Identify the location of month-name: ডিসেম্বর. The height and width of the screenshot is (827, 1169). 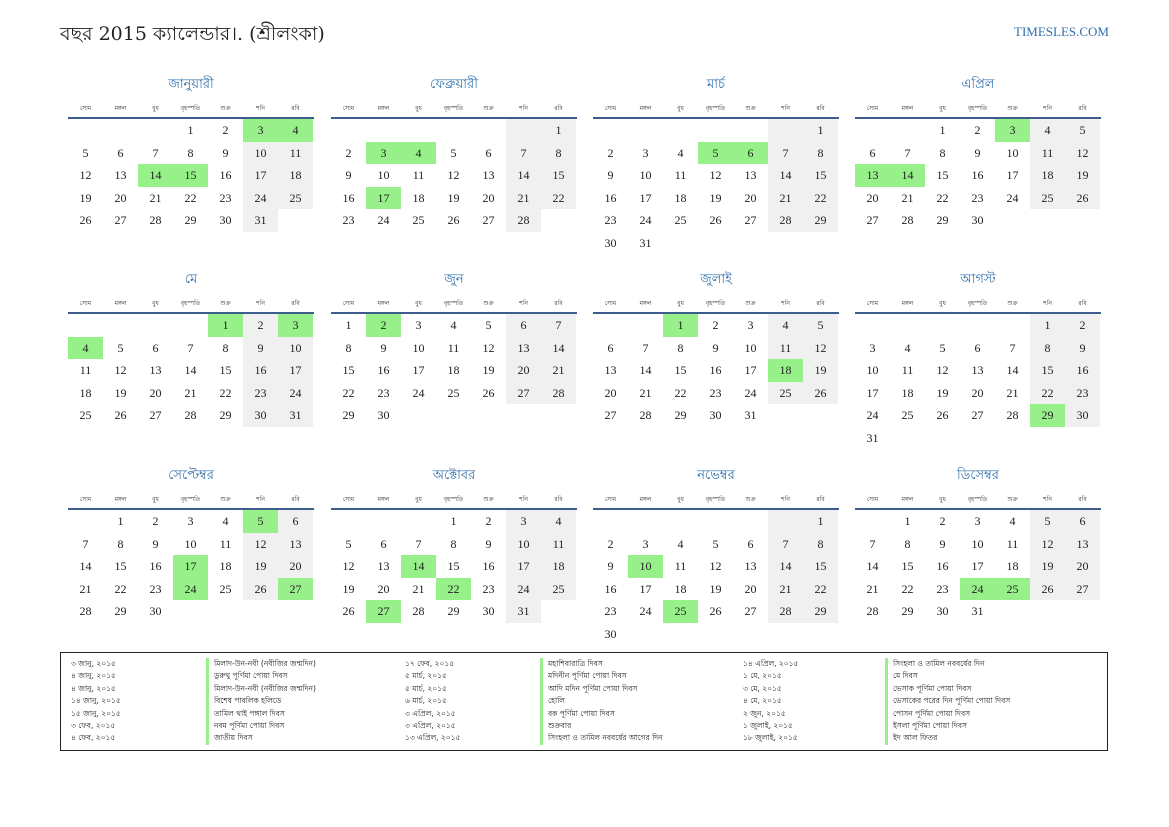
(978, 475).